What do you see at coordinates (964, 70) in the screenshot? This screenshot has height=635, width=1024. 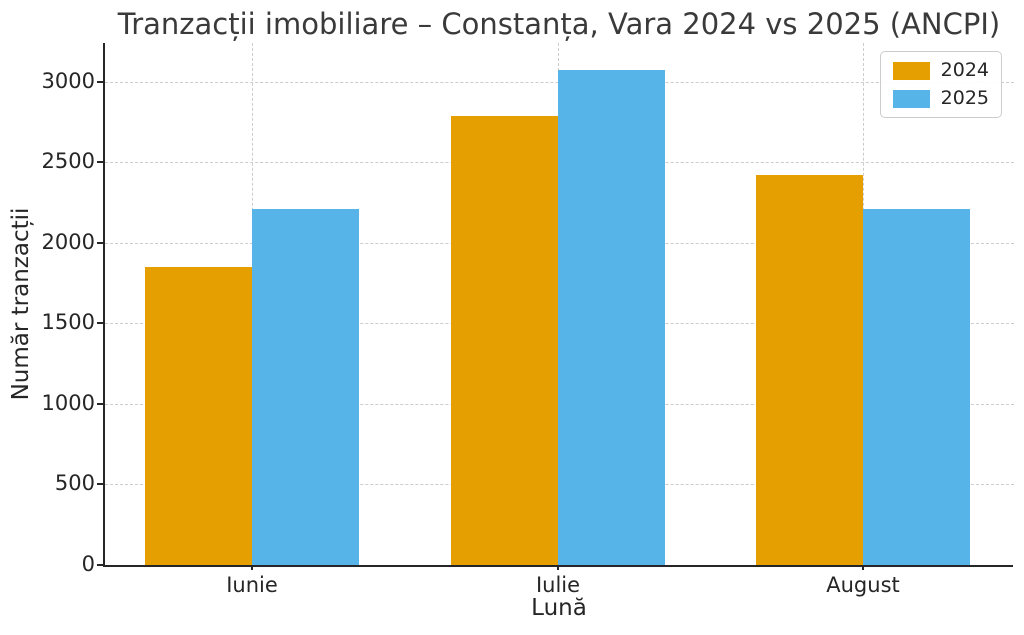 I see `legend-label: 2024` at bounding box center [964, 70].